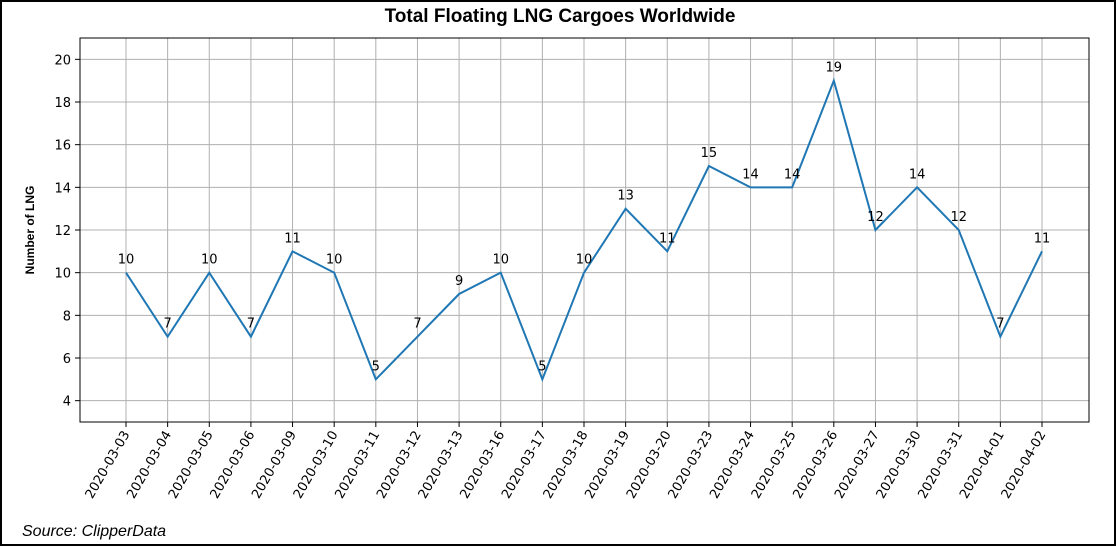  What do you see at coordinates (62, 60) in the screenshot?
I see `y-tick-label: 20` at bounding box center [62, 60].